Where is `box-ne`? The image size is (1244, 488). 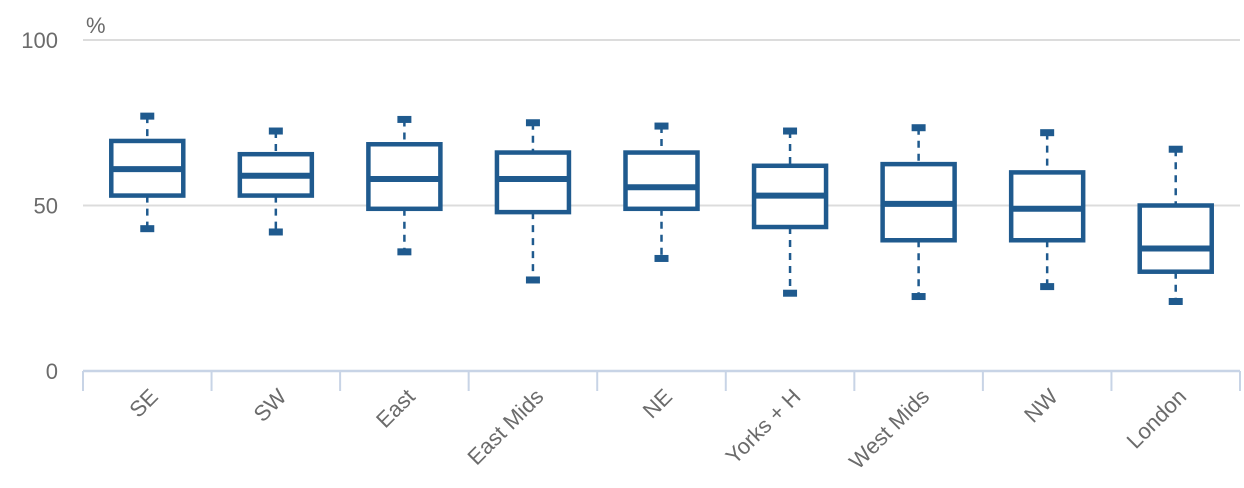
box-ne is located at coordinates (661, 192).